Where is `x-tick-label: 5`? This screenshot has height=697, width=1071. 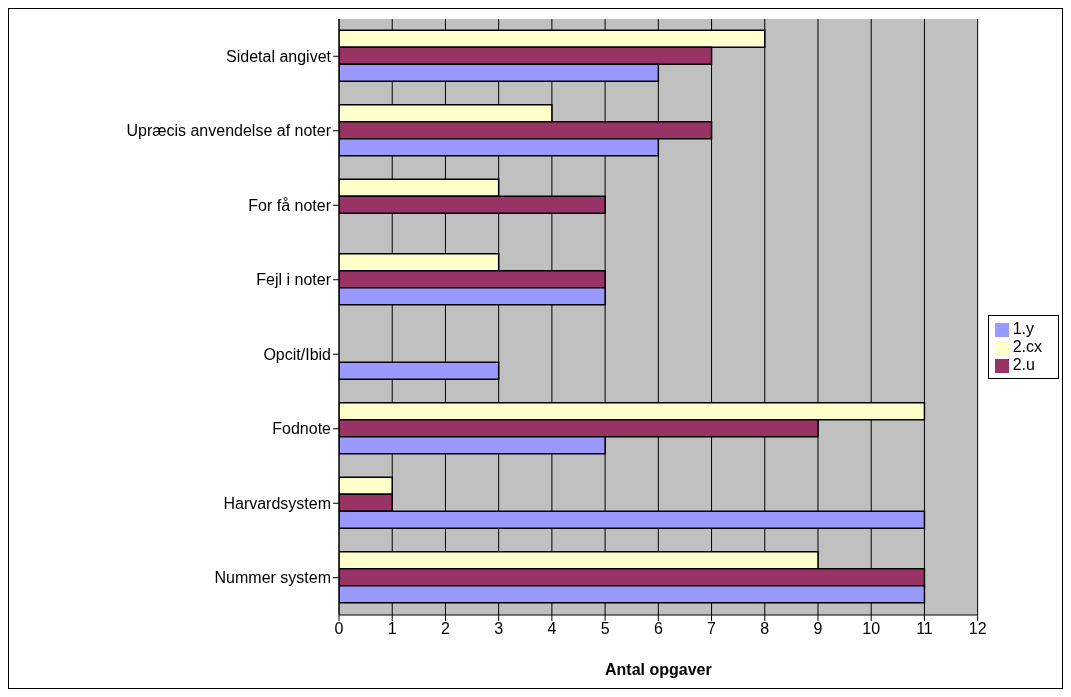 x-tick-label: 5 is located at coordinates (605, 629).